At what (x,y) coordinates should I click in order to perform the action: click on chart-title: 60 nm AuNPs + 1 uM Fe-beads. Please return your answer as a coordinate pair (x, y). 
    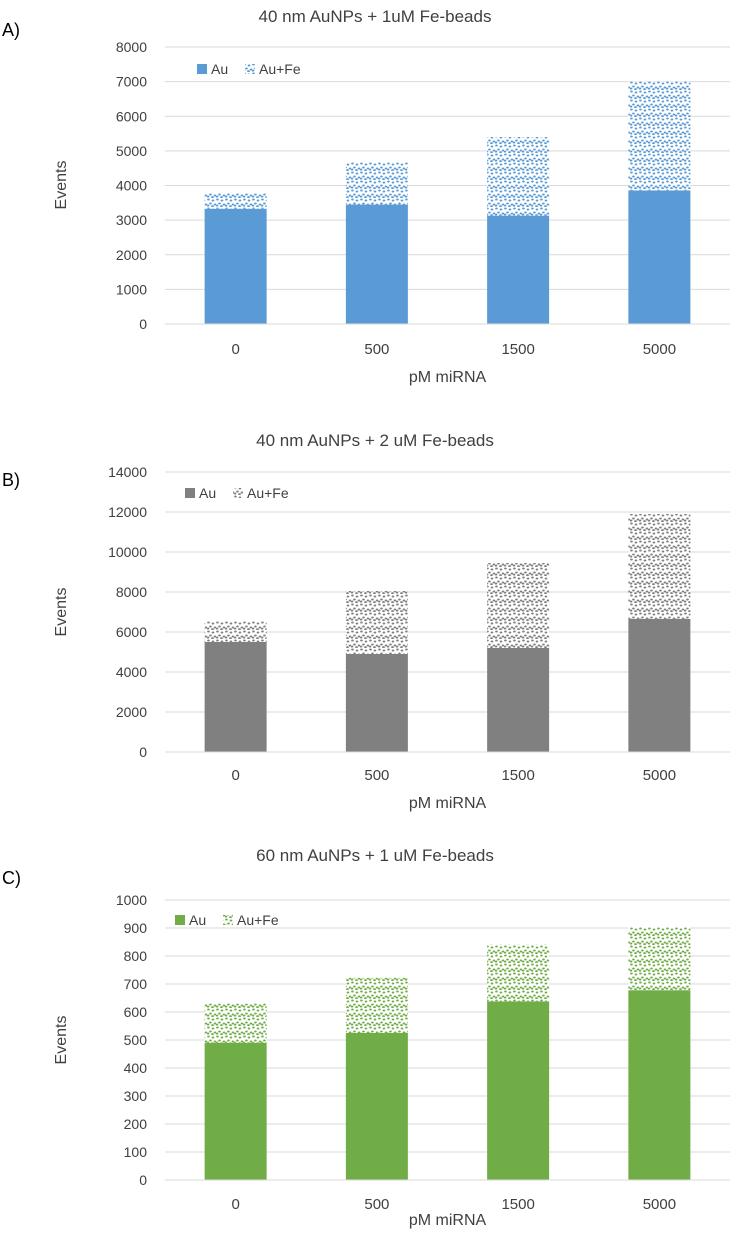
    Looking at the image, I should click on (375, 855).